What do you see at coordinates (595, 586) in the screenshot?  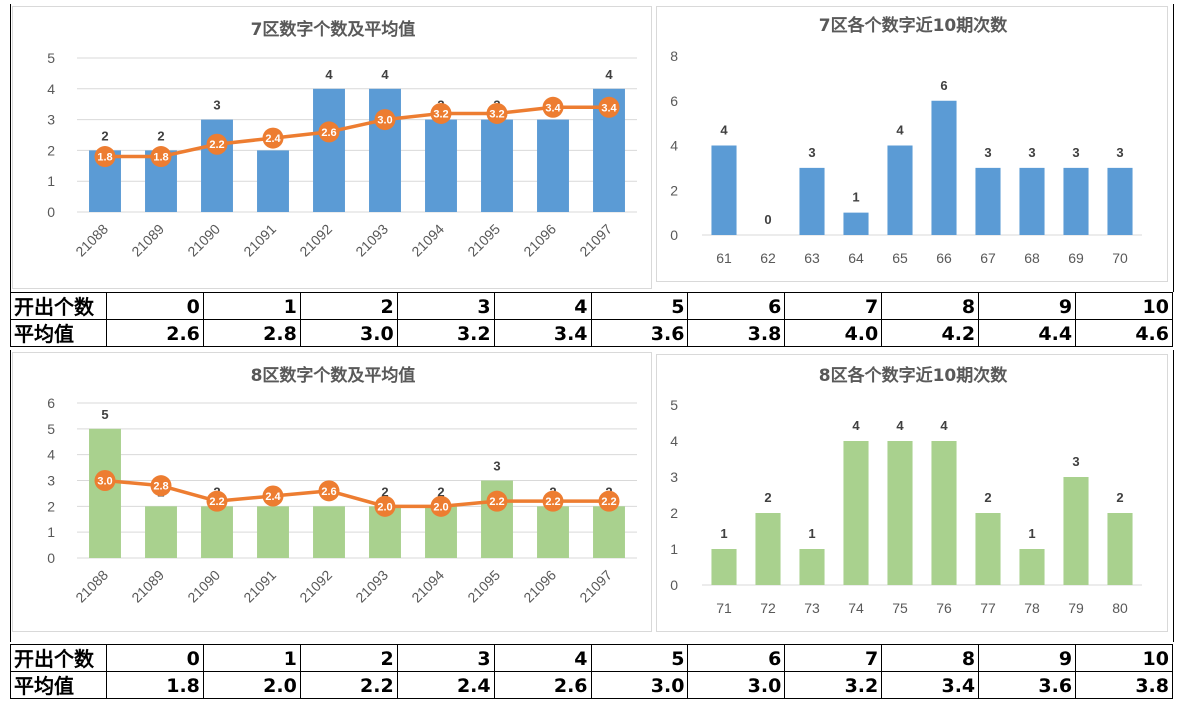 I see `x-tick-label: 21097` at bounding box center [595, 586].